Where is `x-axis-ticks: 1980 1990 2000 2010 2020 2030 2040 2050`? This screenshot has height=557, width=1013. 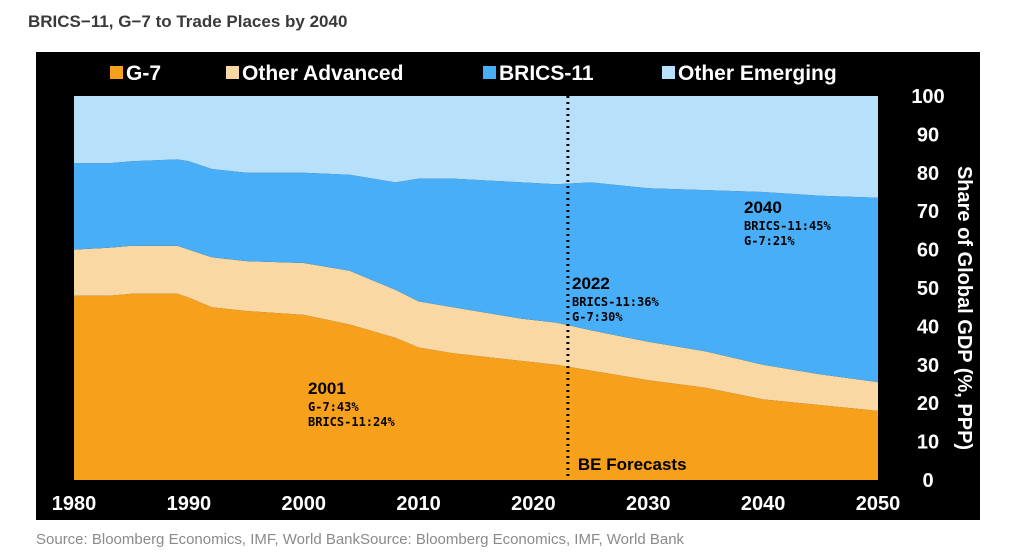
x-axis-ticks: 1980 1990 2000 2010 2020 2030 2040 2050 is located at coordinates (476, 504).